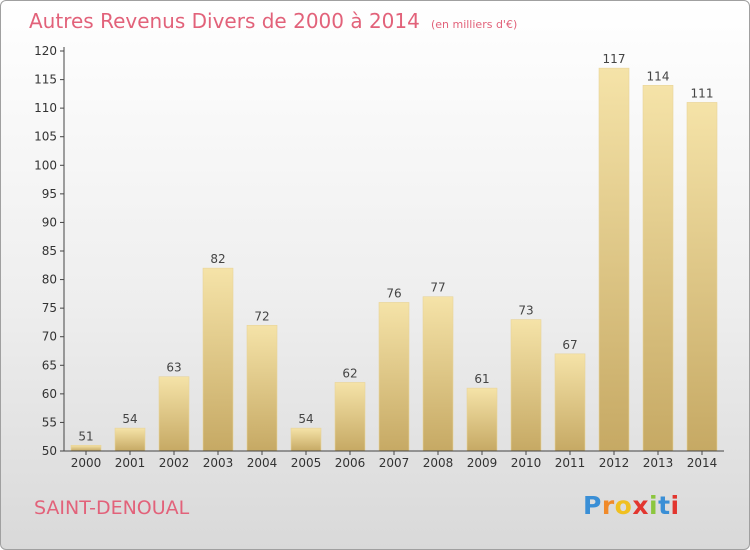 Image resolution: width=750 pixels, height=550 pixels. What do you see at coordinates (262, 463) in the screenshot?
I see `x-tick-label: 2004` at bounding box center [262, 463].